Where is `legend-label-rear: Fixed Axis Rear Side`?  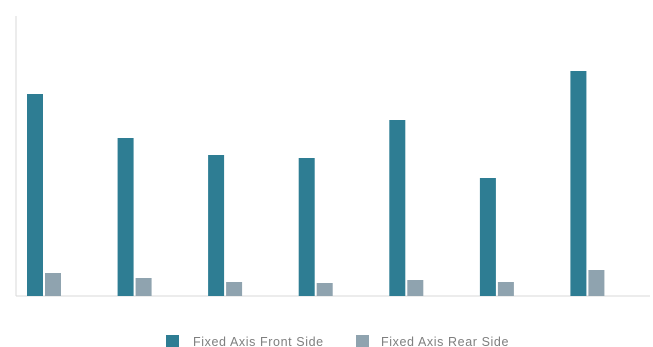
legend-label-rear: Fixed Axis Rear Side is located at coordinates (445, 341).